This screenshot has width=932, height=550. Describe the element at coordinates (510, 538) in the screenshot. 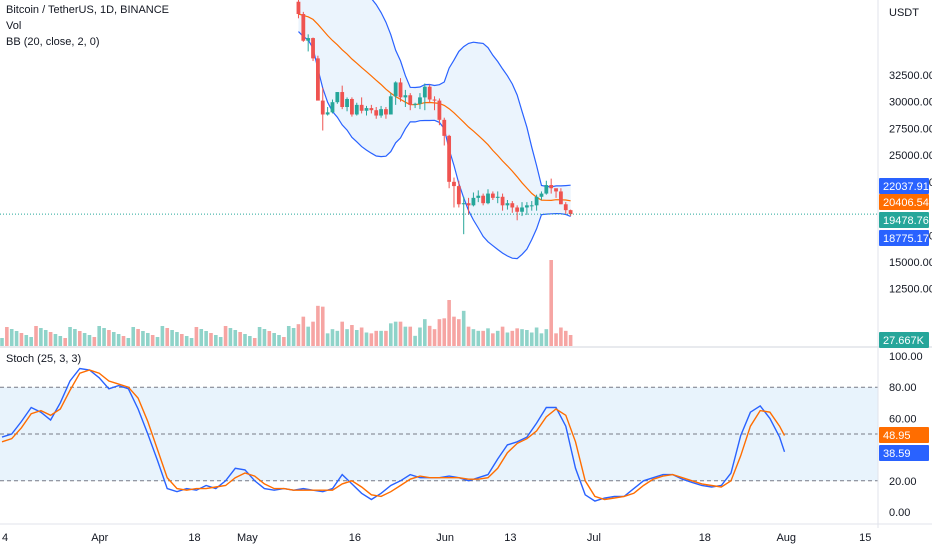

I see `time-tick-label: 13` at that location.